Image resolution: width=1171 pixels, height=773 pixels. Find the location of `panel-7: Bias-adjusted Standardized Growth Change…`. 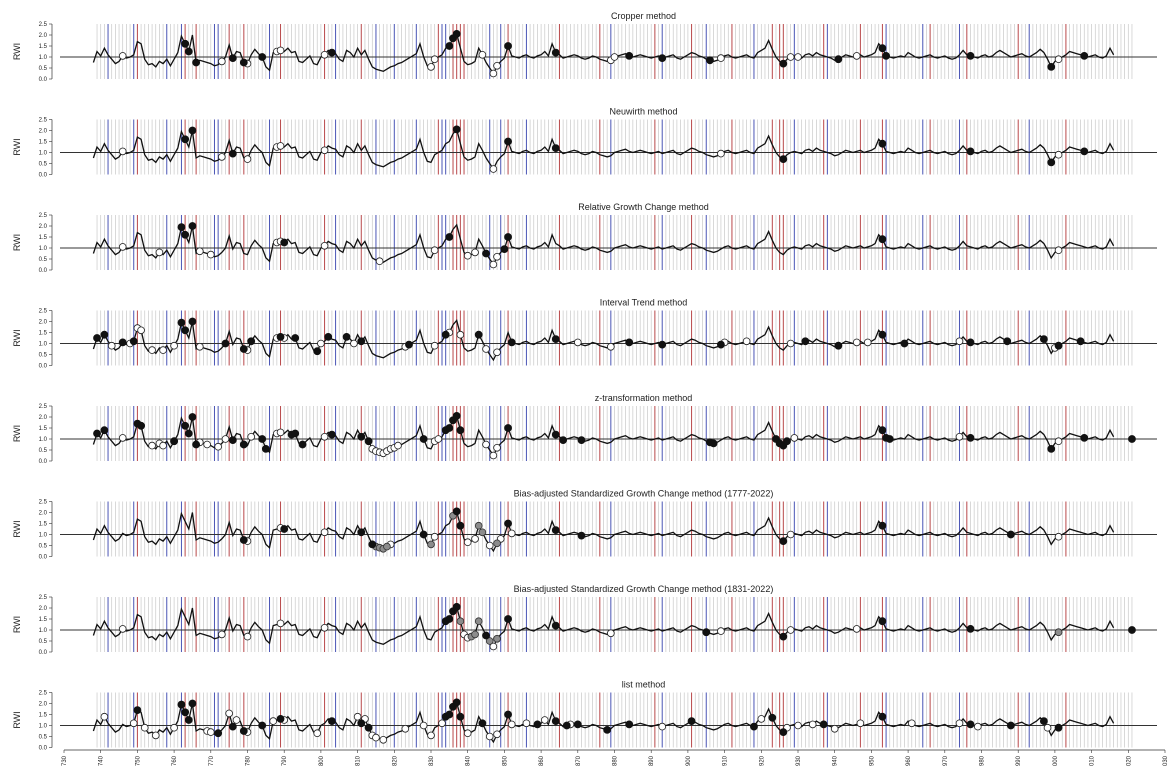

panel-7: Bias-adjusted Standardized Growth Change… is located at coordinates (584, 620).